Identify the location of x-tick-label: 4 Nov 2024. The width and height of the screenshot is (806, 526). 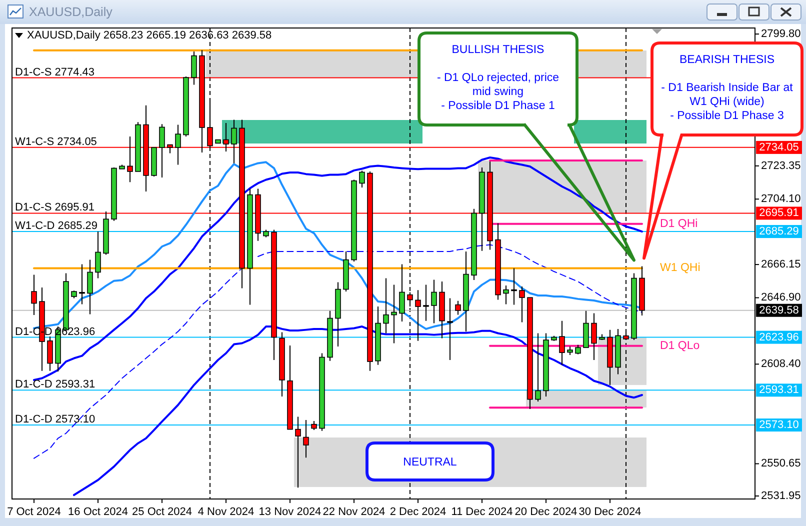
(226, 512).